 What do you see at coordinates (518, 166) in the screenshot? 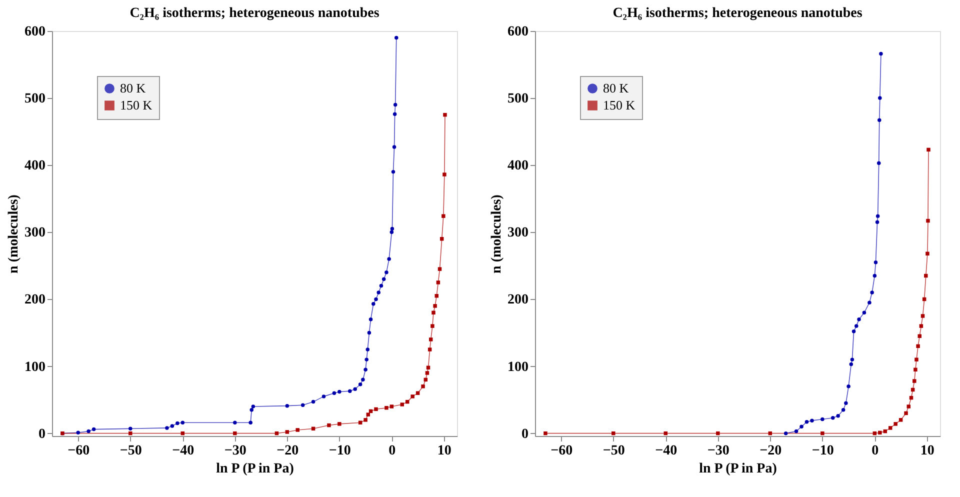
I see `y-tick-label: 400` at bounding box center [518, 166].